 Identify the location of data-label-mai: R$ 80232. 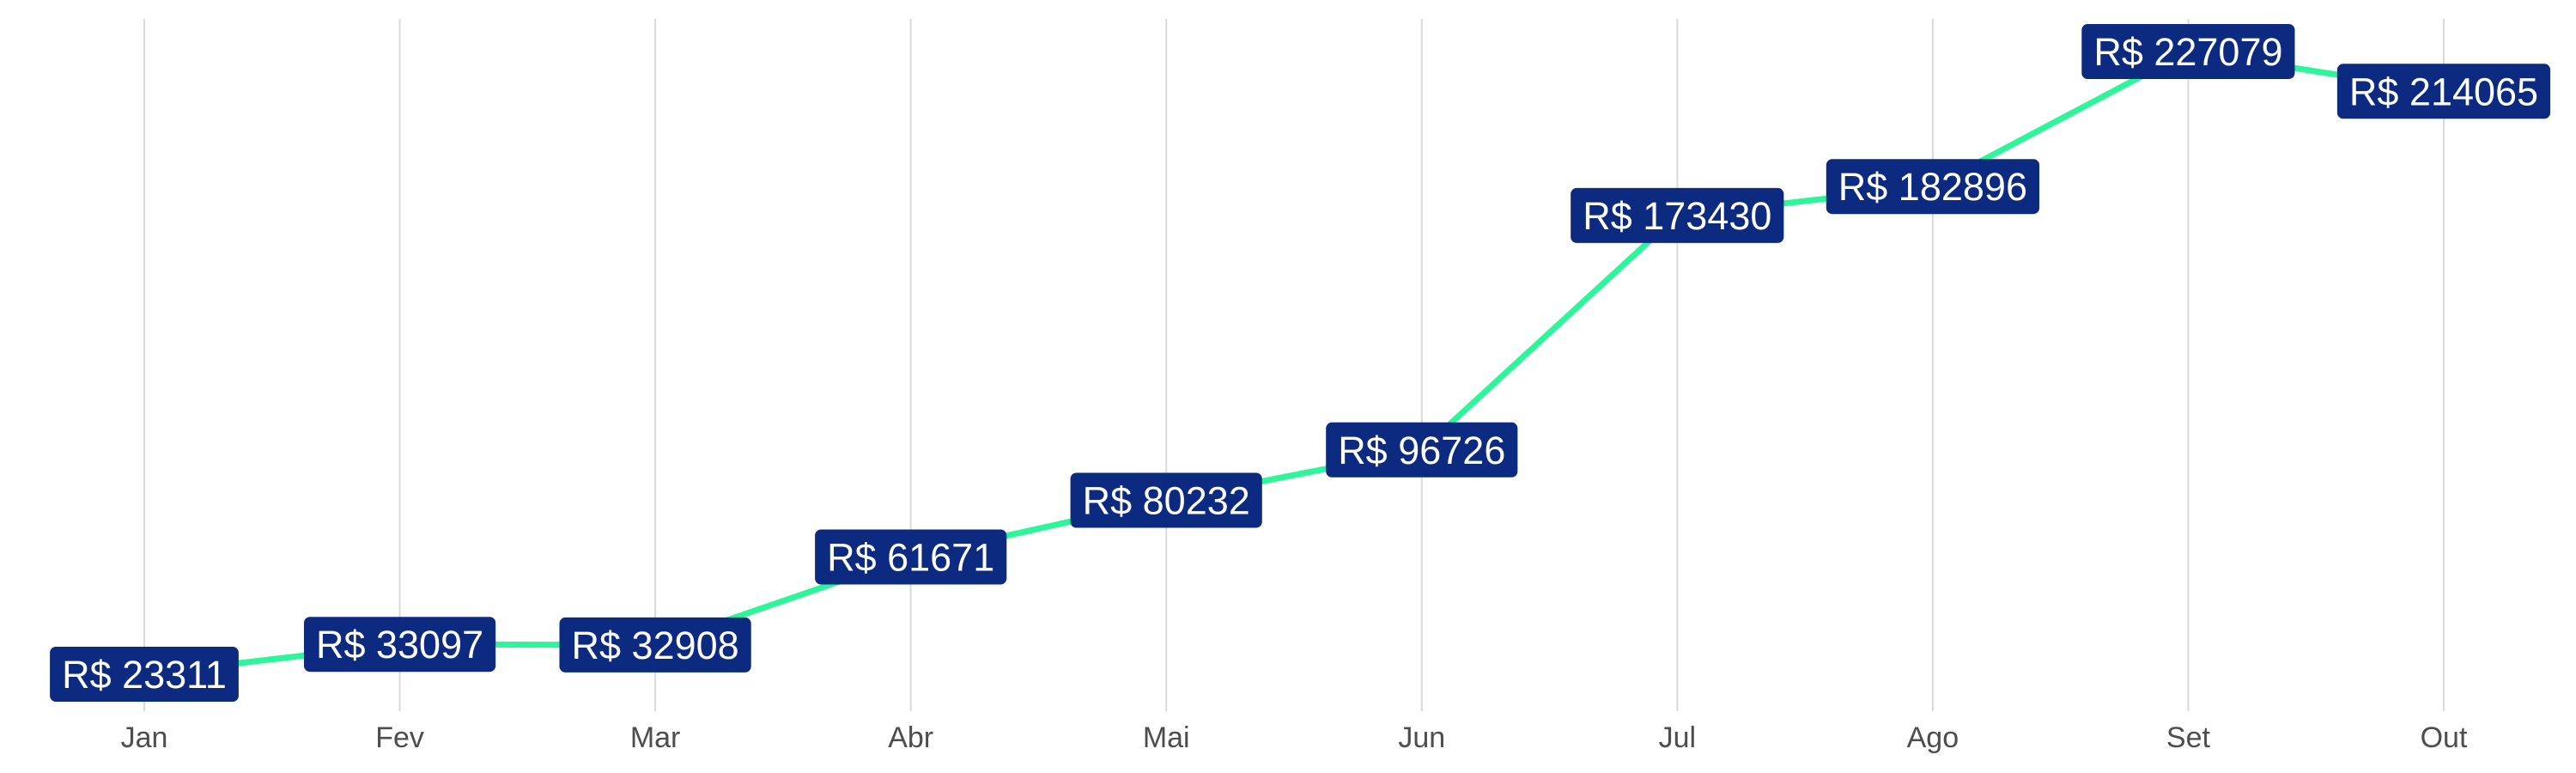
(1166, 500).